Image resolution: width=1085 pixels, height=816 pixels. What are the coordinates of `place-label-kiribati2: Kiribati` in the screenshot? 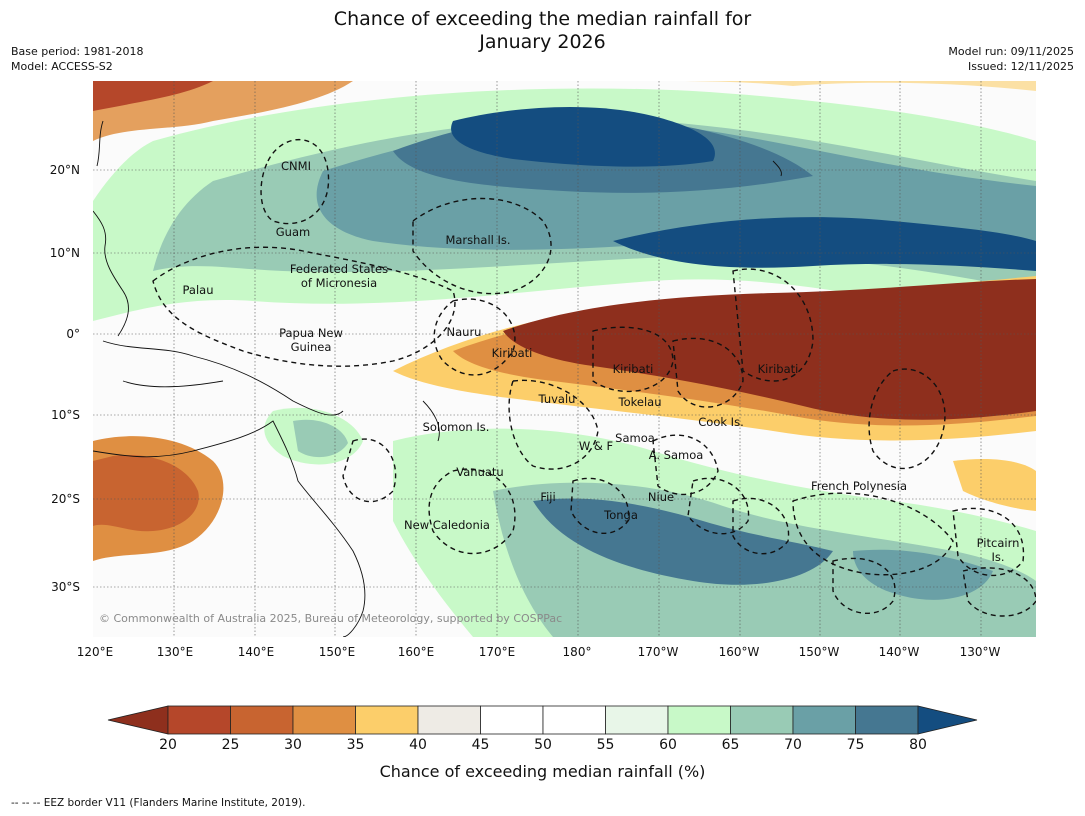 It's located at (633, 369).